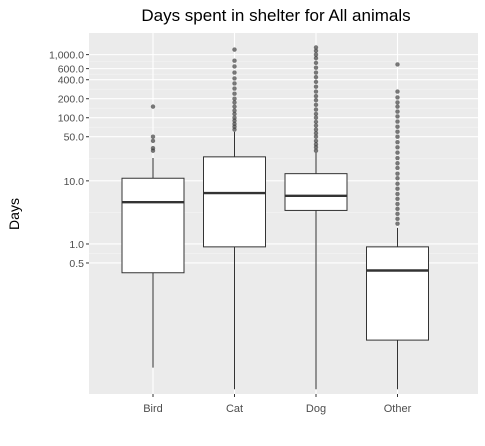 The image size is (485, 446). Describe the element at coordinates (66, 56) in the screenshot. I see `y-tick-label: 1,000.0` at that location.